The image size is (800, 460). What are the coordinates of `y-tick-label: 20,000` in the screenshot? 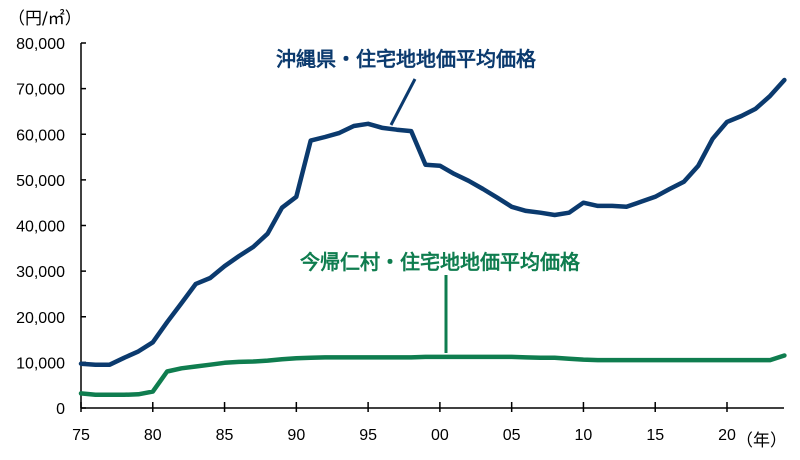 It's located at (40, 318).